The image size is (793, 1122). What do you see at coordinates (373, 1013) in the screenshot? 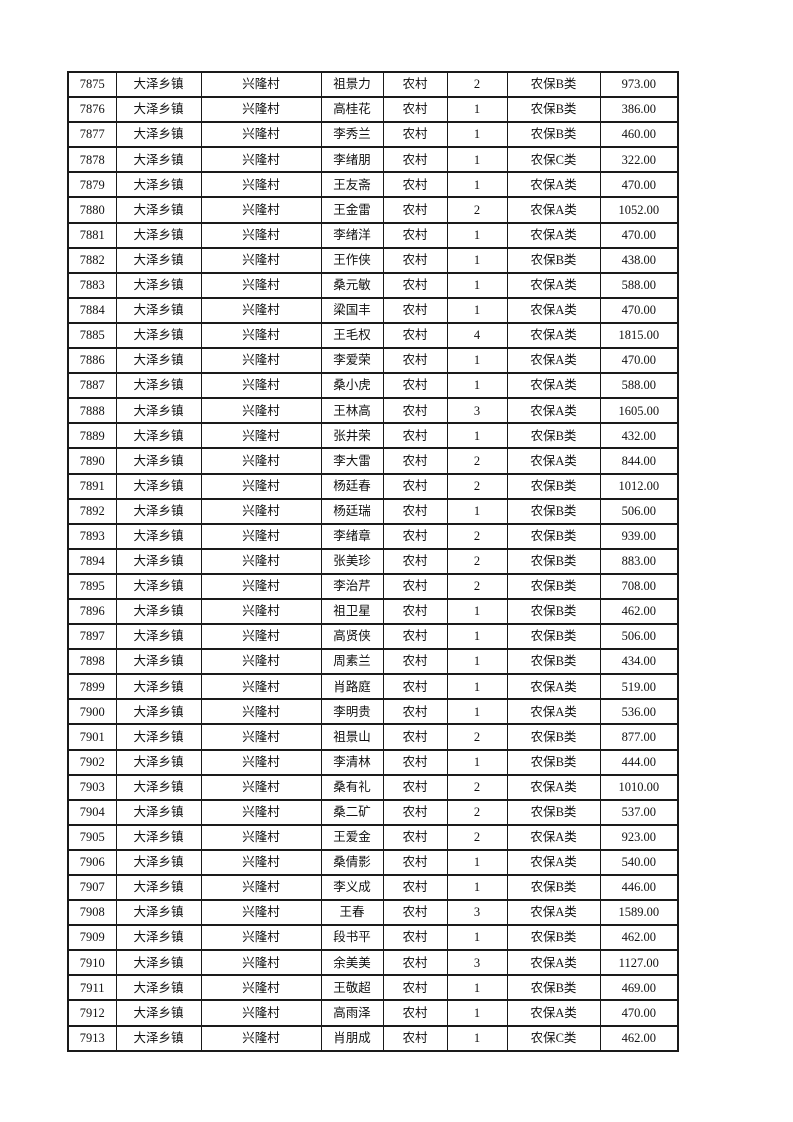
I see `table-row: 7912 大泽乡镇 兴隆村 高雨泽 农村 1 农保A类 470.00` at bounding box center [373, 1013].